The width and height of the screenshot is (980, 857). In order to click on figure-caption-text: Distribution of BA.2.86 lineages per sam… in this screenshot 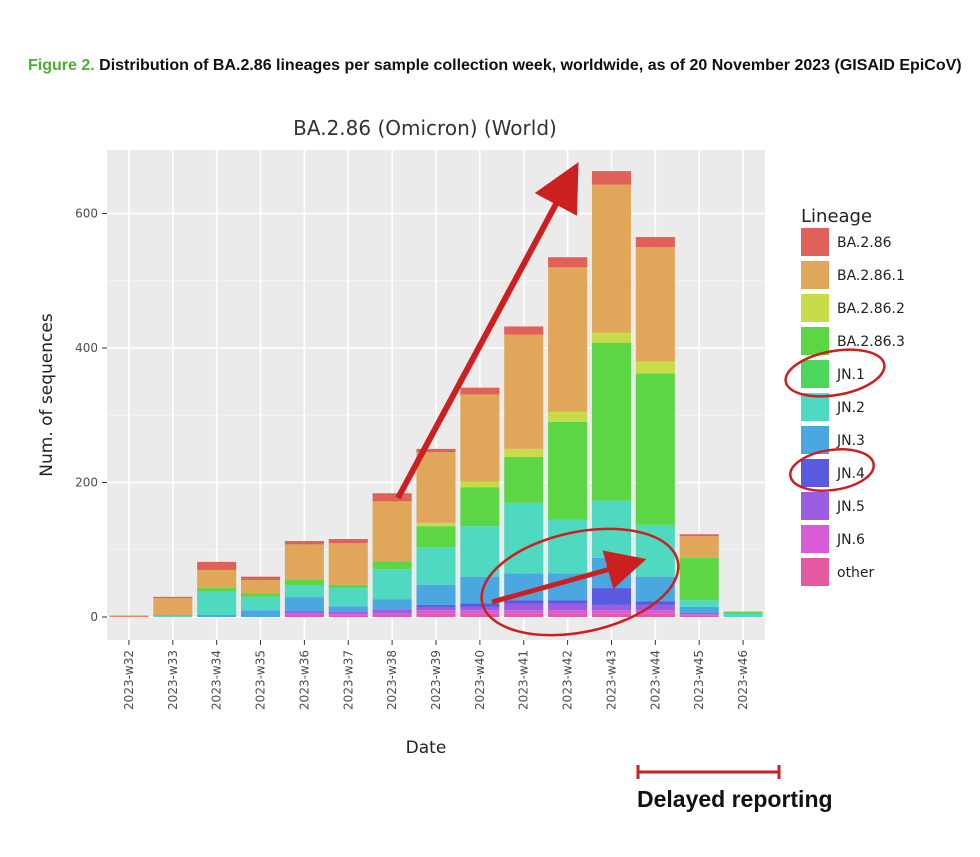, I will do `click(530, 65)`.